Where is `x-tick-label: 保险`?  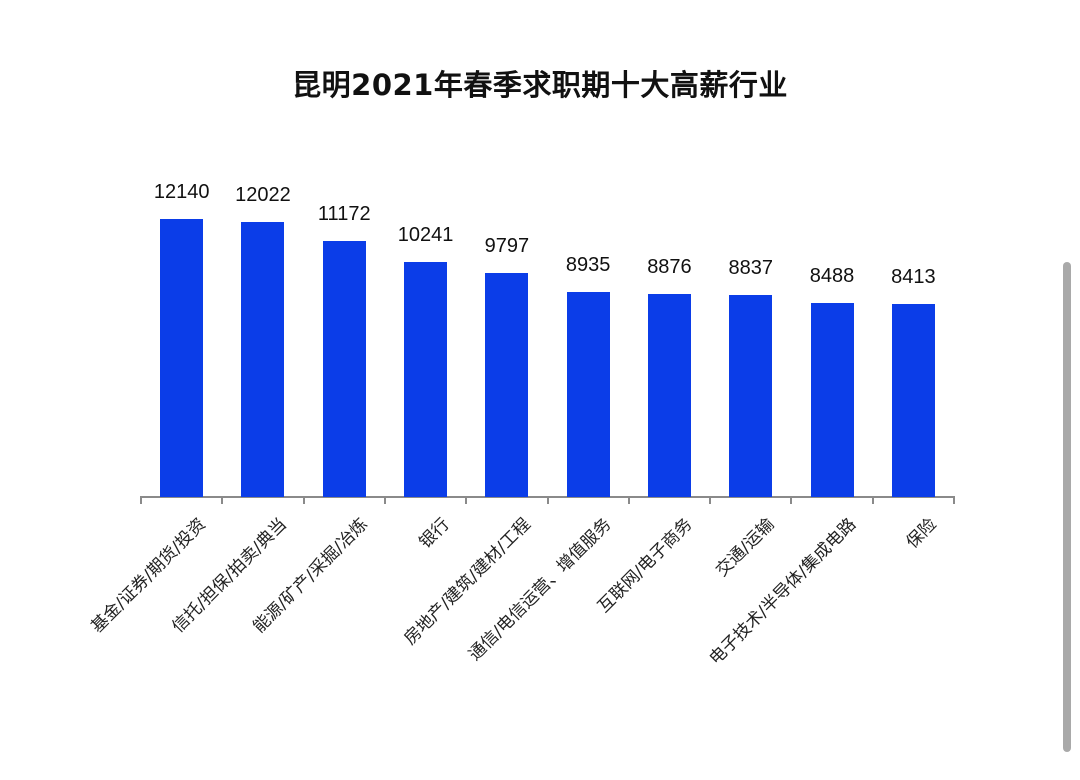 x-tick-label: 保险 is located at coordinates (922, 533).